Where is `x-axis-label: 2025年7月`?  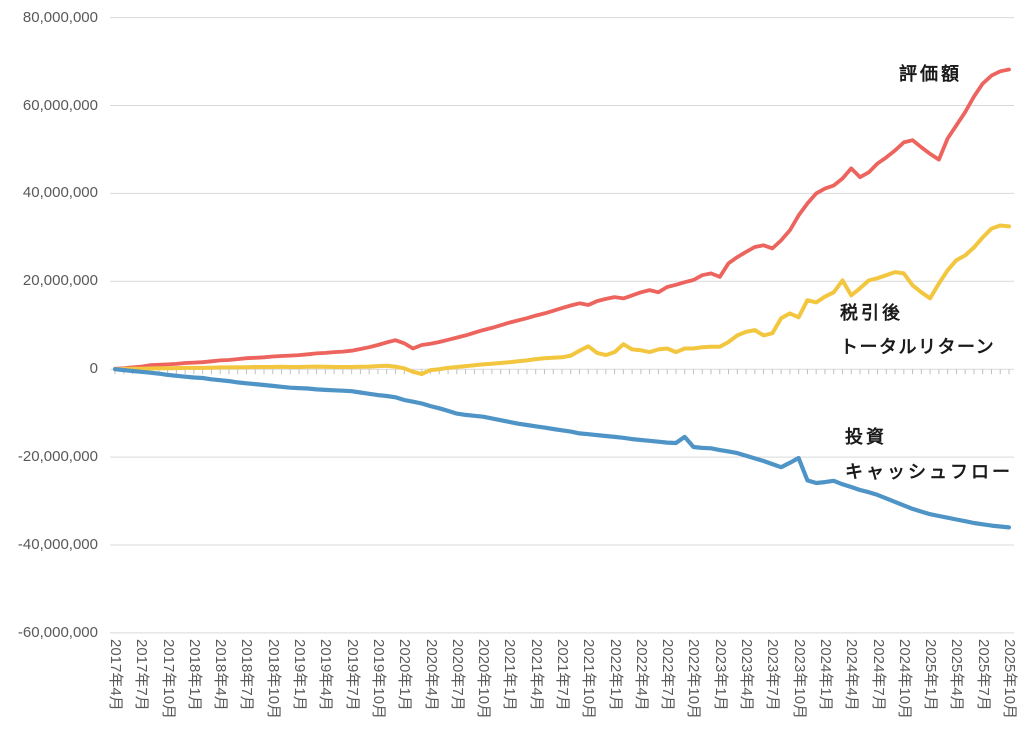 x-axis-label: 2025年7月 is located at coordinates (983, 675).